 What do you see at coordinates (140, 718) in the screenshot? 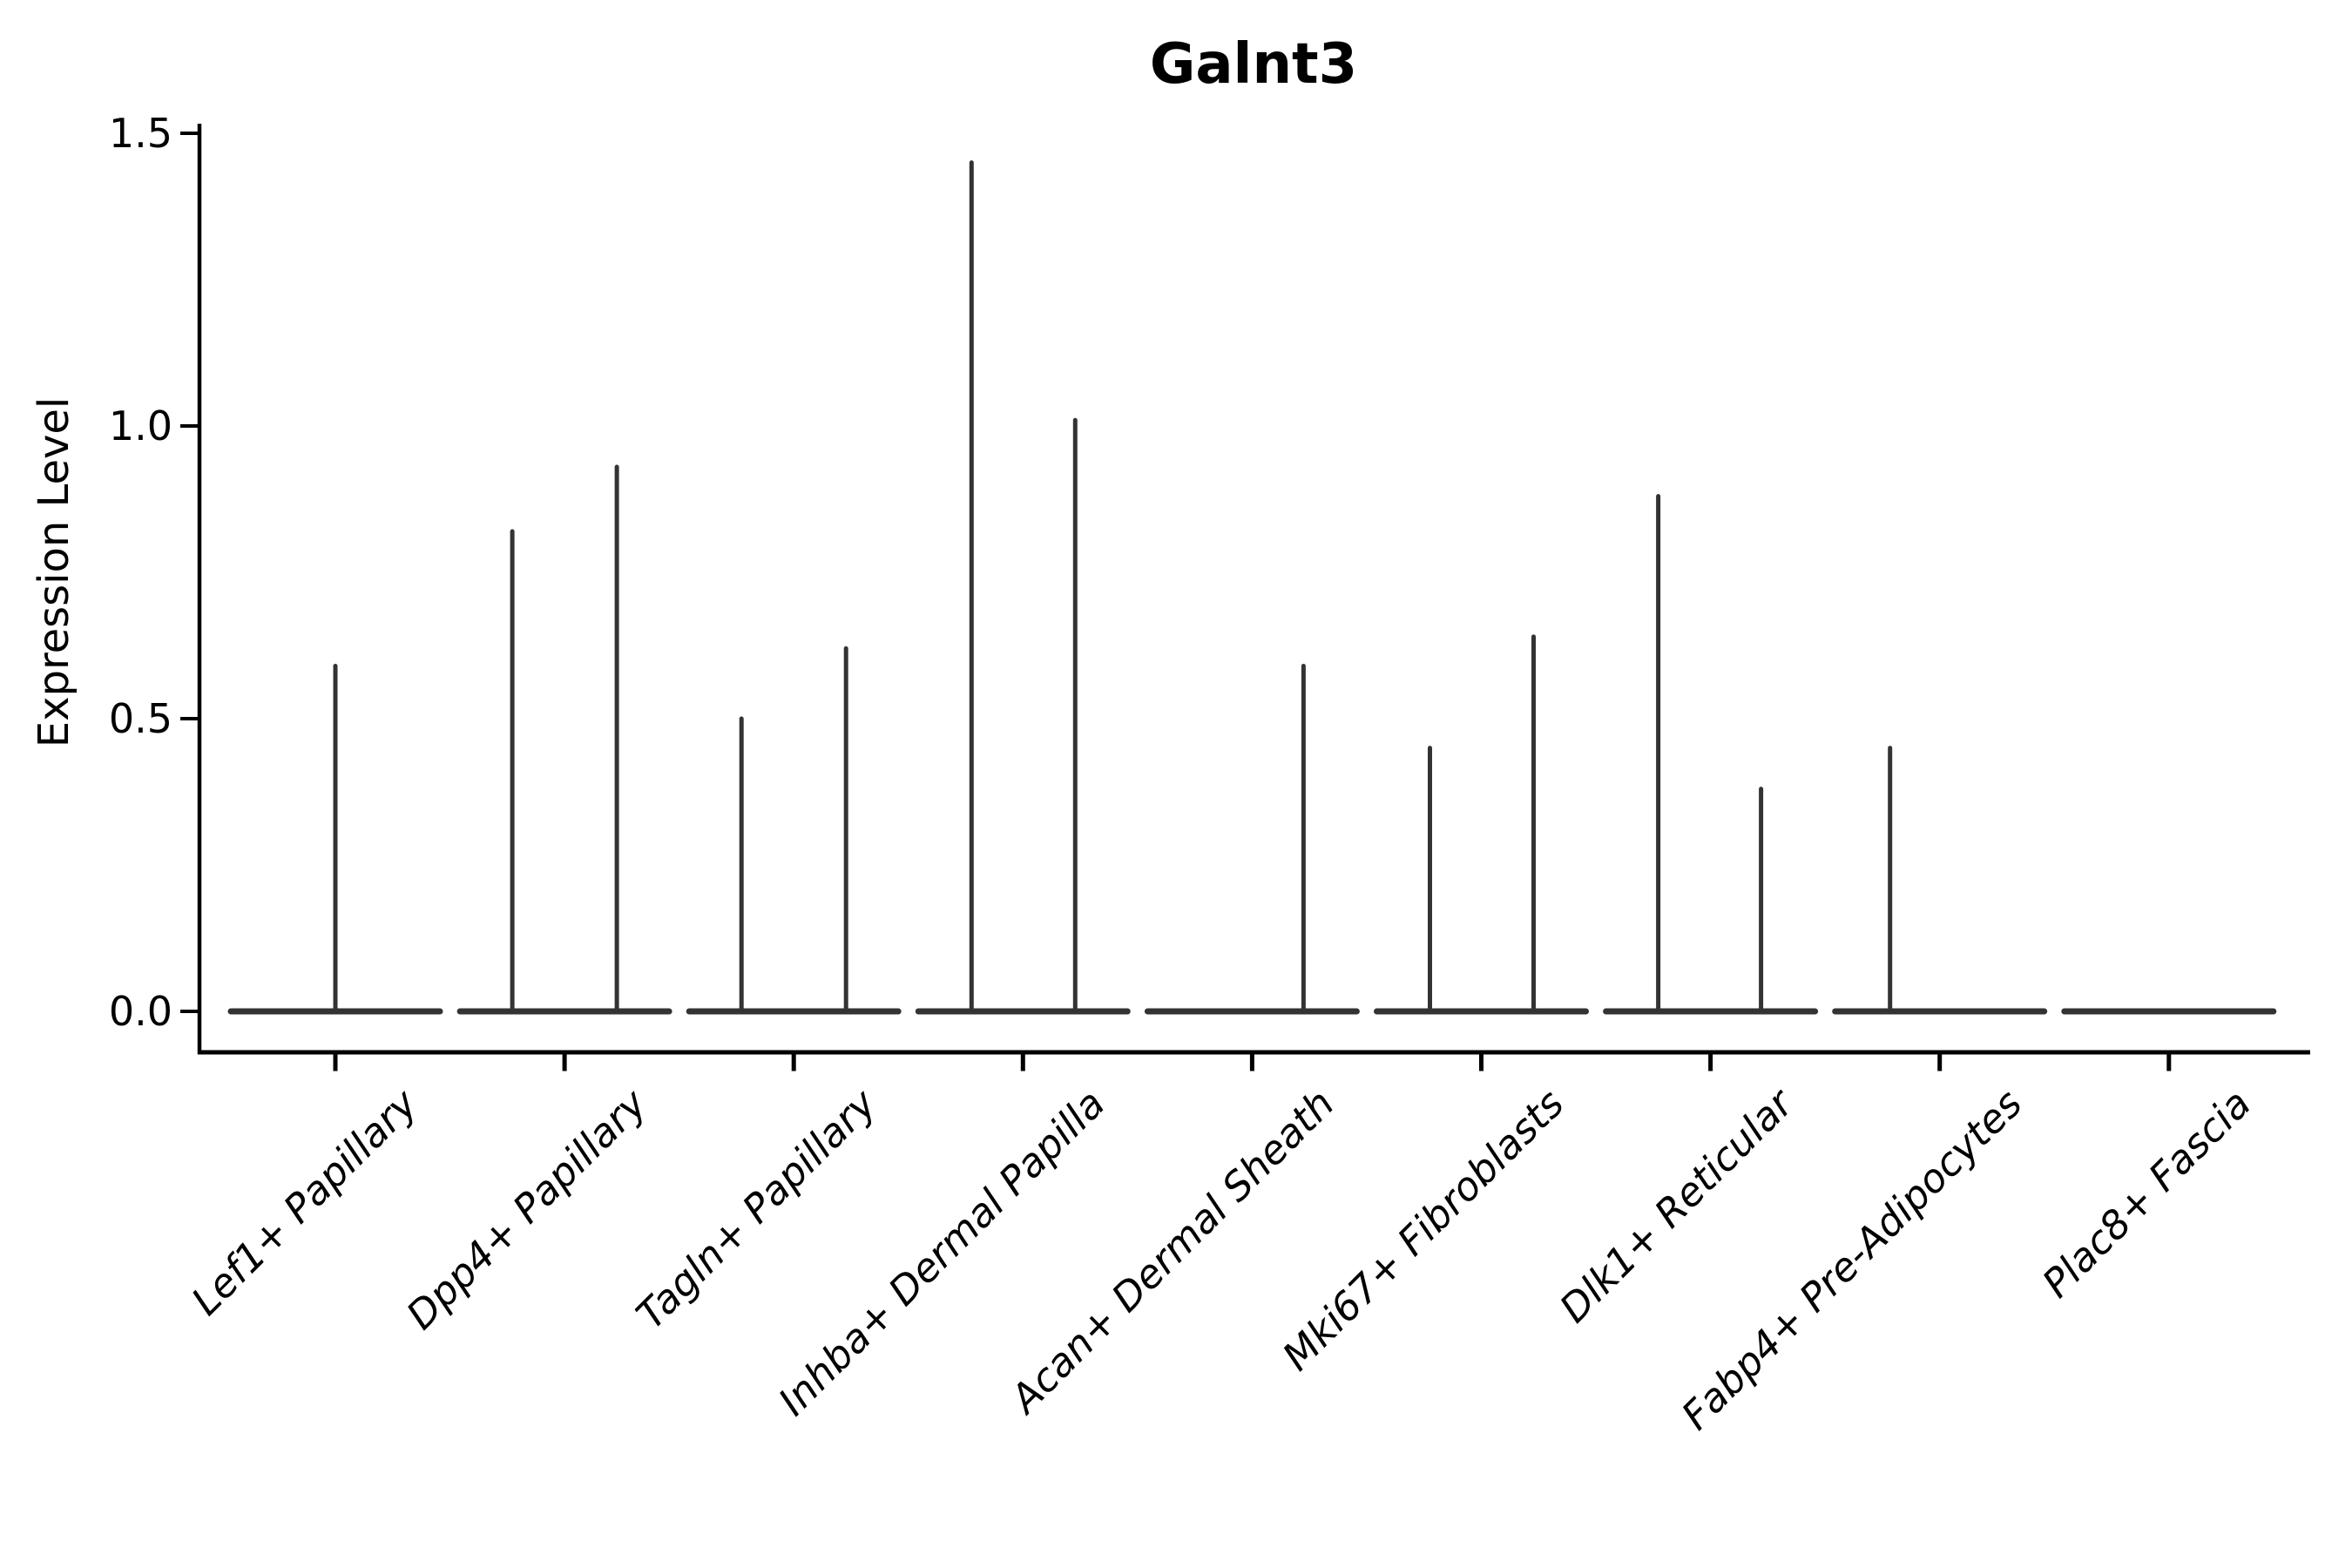
I see `y-tick-label: 0.5` at bounding box center [140, 718].